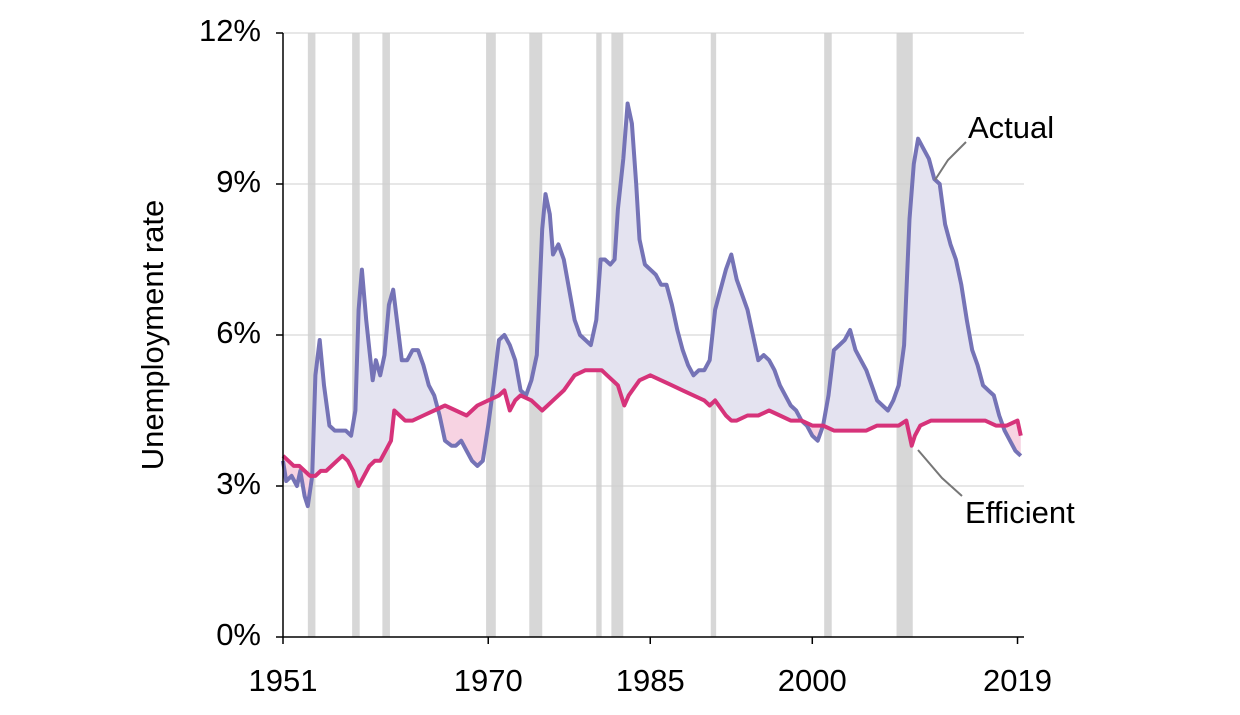 The width and height of the screenshot is (1240, 715). Describe the element at coordinates (238, 634) in the screenshot. I see `y-tick-label: 0%` at that location.